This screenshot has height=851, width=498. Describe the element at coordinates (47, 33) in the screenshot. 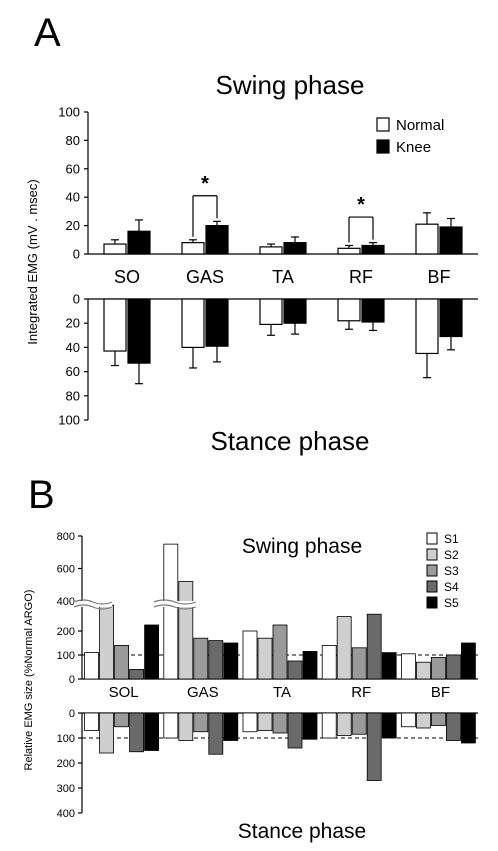

I see `panel-a-letter: A` at that location.